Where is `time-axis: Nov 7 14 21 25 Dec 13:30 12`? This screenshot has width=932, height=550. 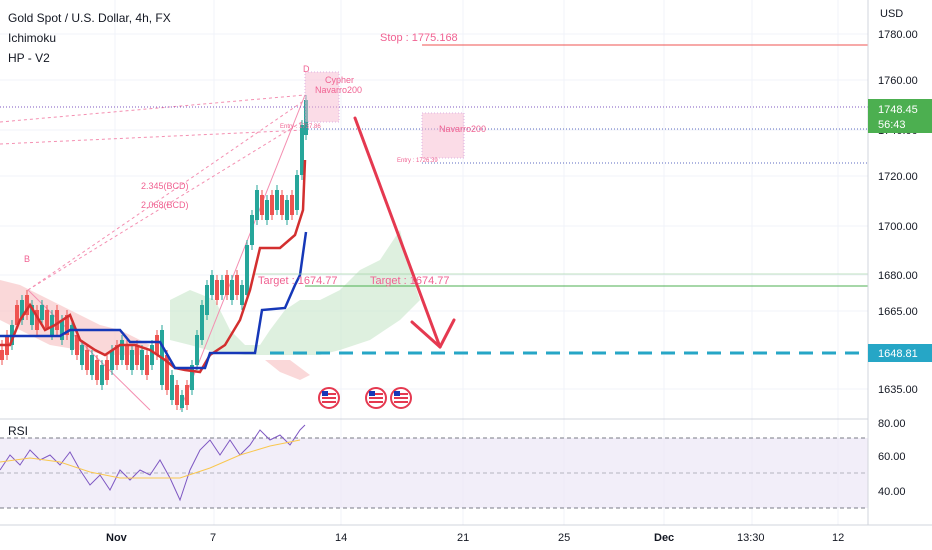
time-axis: Nov 7 14 21 25 Dec 13:30 12 is located at coordinates (466, 537).